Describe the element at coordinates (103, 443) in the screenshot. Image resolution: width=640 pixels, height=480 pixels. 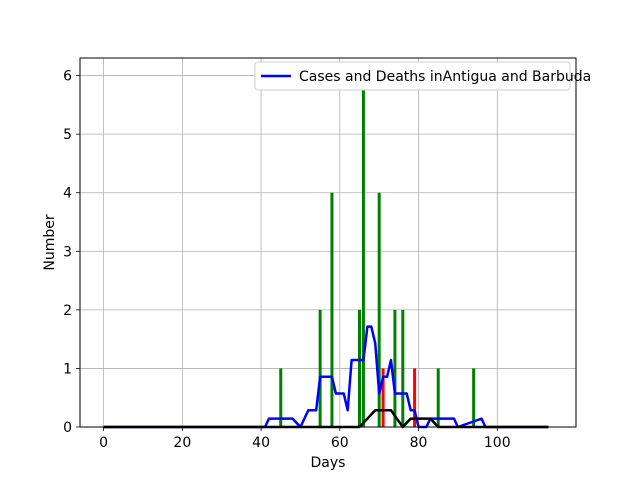
I see `x-tick-label: 0` at that location.